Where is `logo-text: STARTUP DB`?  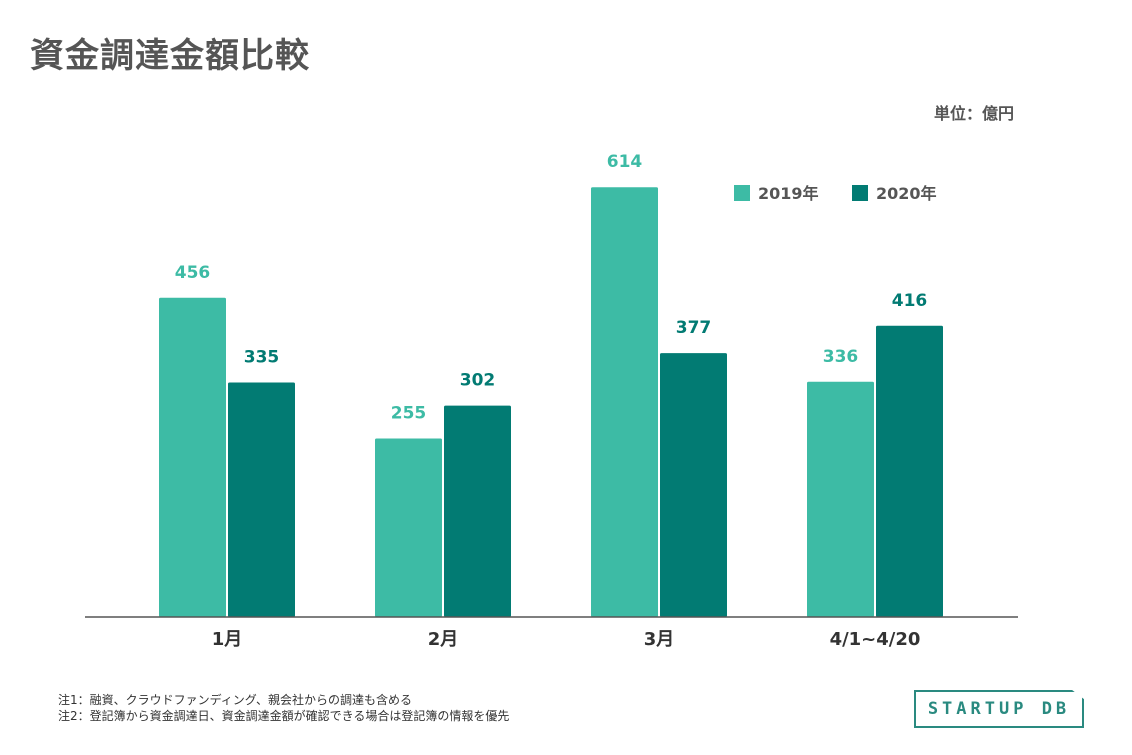 logo-text: STARTUP DB is located at coordinates (999, 709).